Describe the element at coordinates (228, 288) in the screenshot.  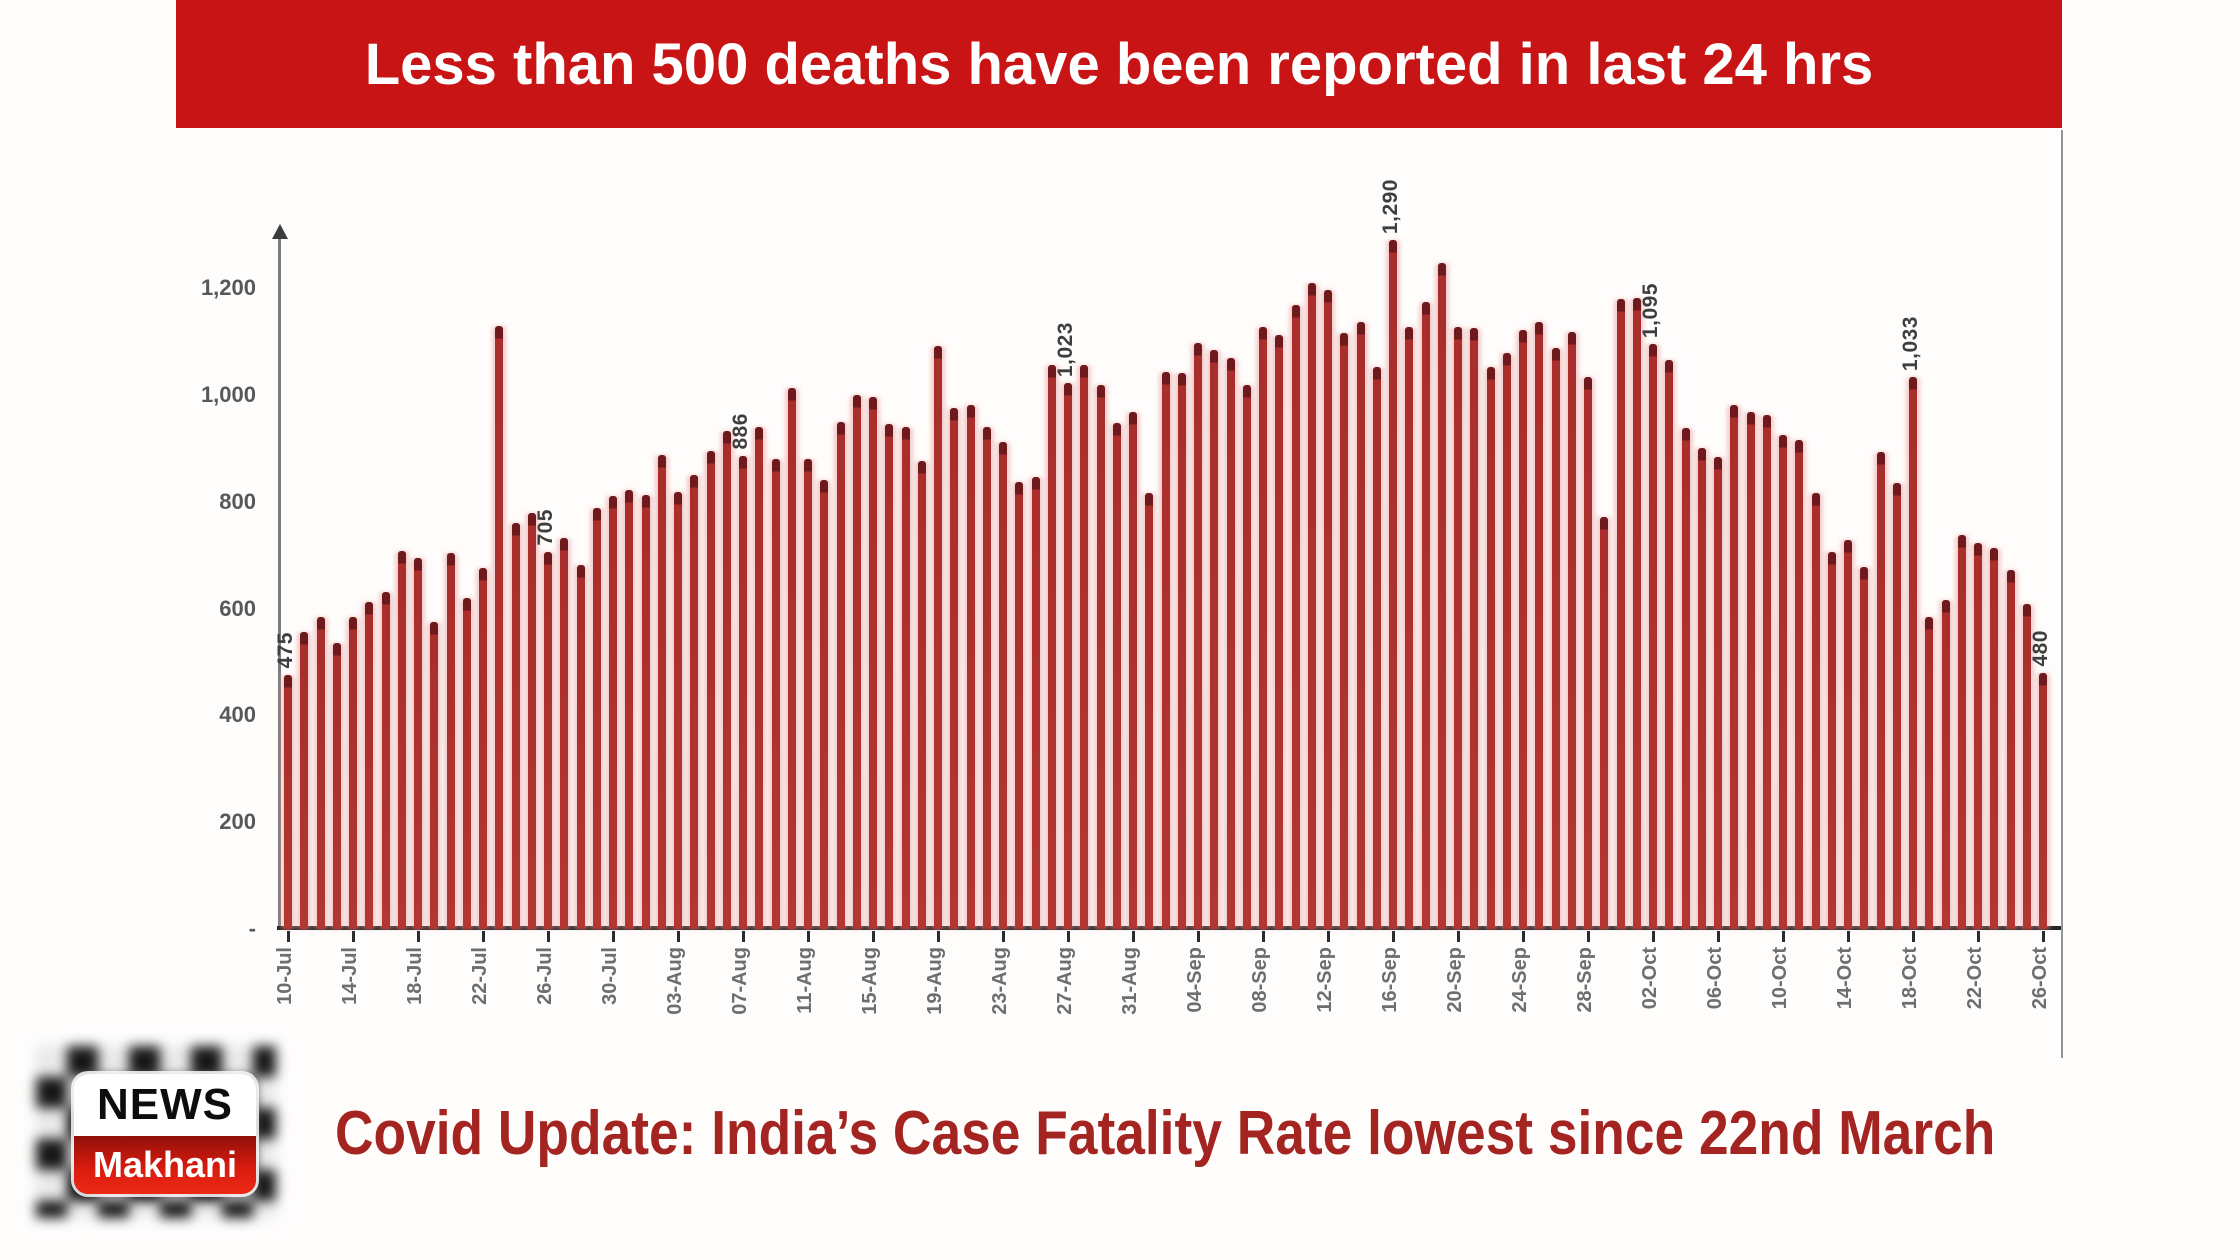
I see `y-tick-label: 1,200` at that location.